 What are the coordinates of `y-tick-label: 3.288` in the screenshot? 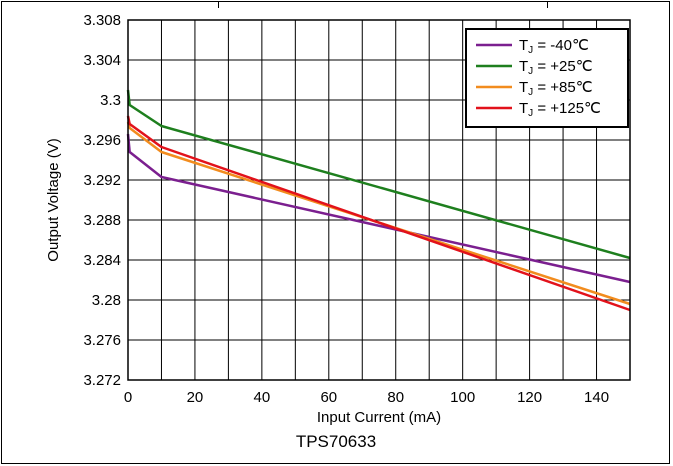 It's located at (102, 220).